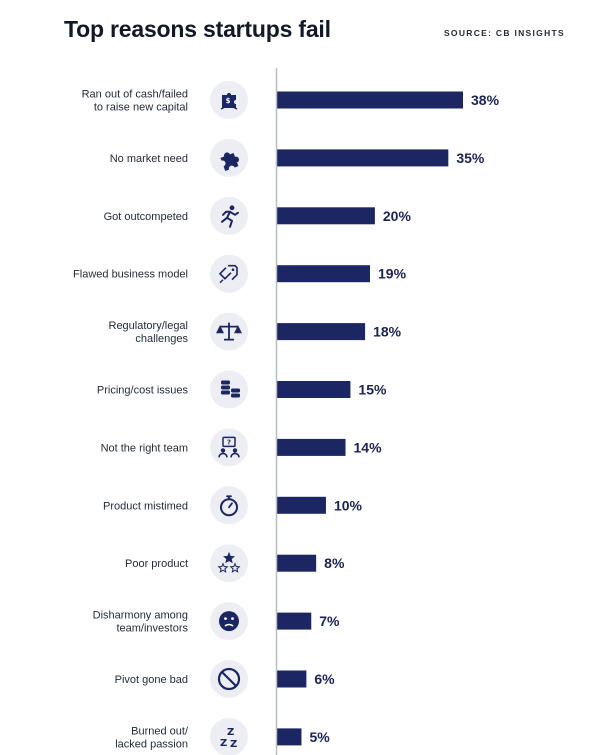 The image size is (615, 755). I want to click on chart-row: Poor product 8%, so click(235, 563).